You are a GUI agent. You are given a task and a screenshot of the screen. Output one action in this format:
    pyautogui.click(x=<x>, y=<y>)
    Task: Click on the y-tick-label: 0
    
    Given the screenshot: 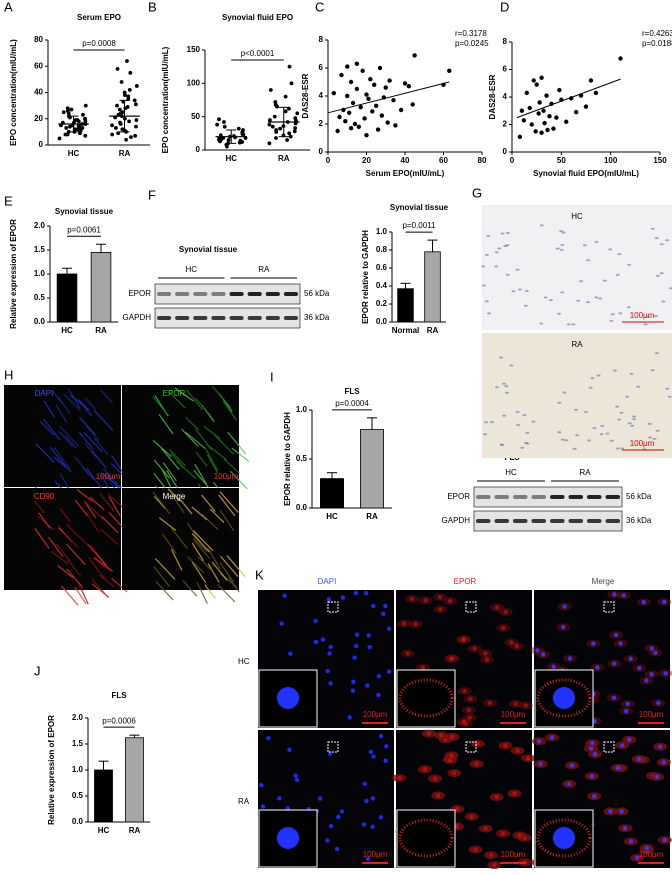 What is the action you would take?
    pyautogui.click(x=41, y=144)
    